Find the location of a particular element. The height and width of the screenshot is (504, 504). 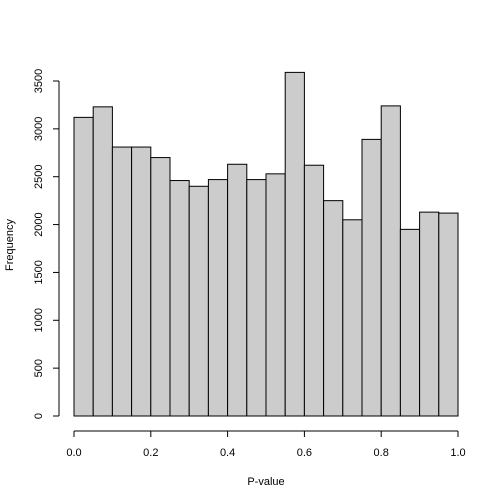

x-tick-label: 0.6 is located at coordinates (304, 453).